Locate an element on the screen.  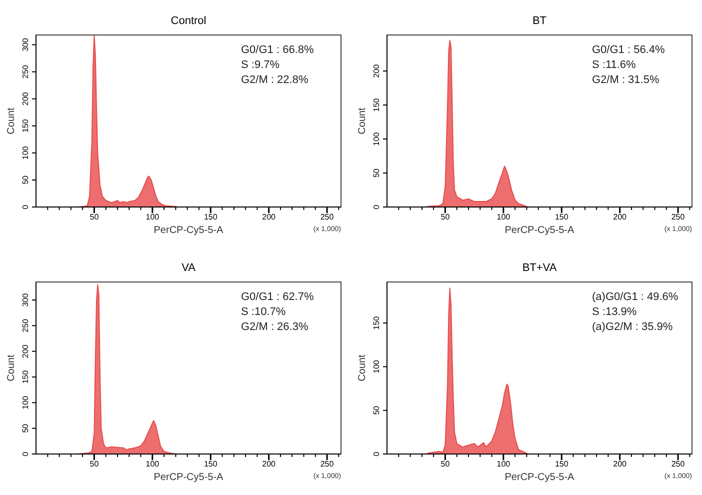
annotation: G2/M : 26.3% is located at coordinates (274, 327).